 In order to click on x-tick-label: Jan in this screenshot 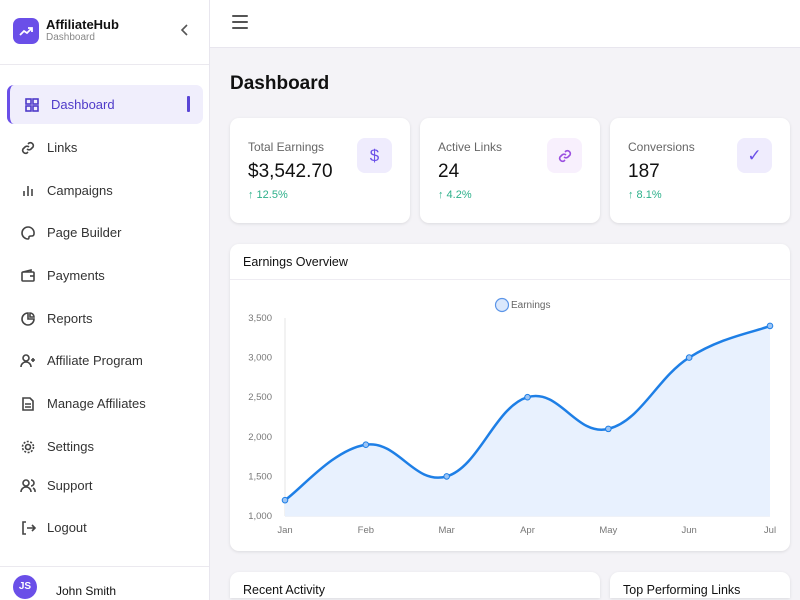, I will do `click(284, 530)`.